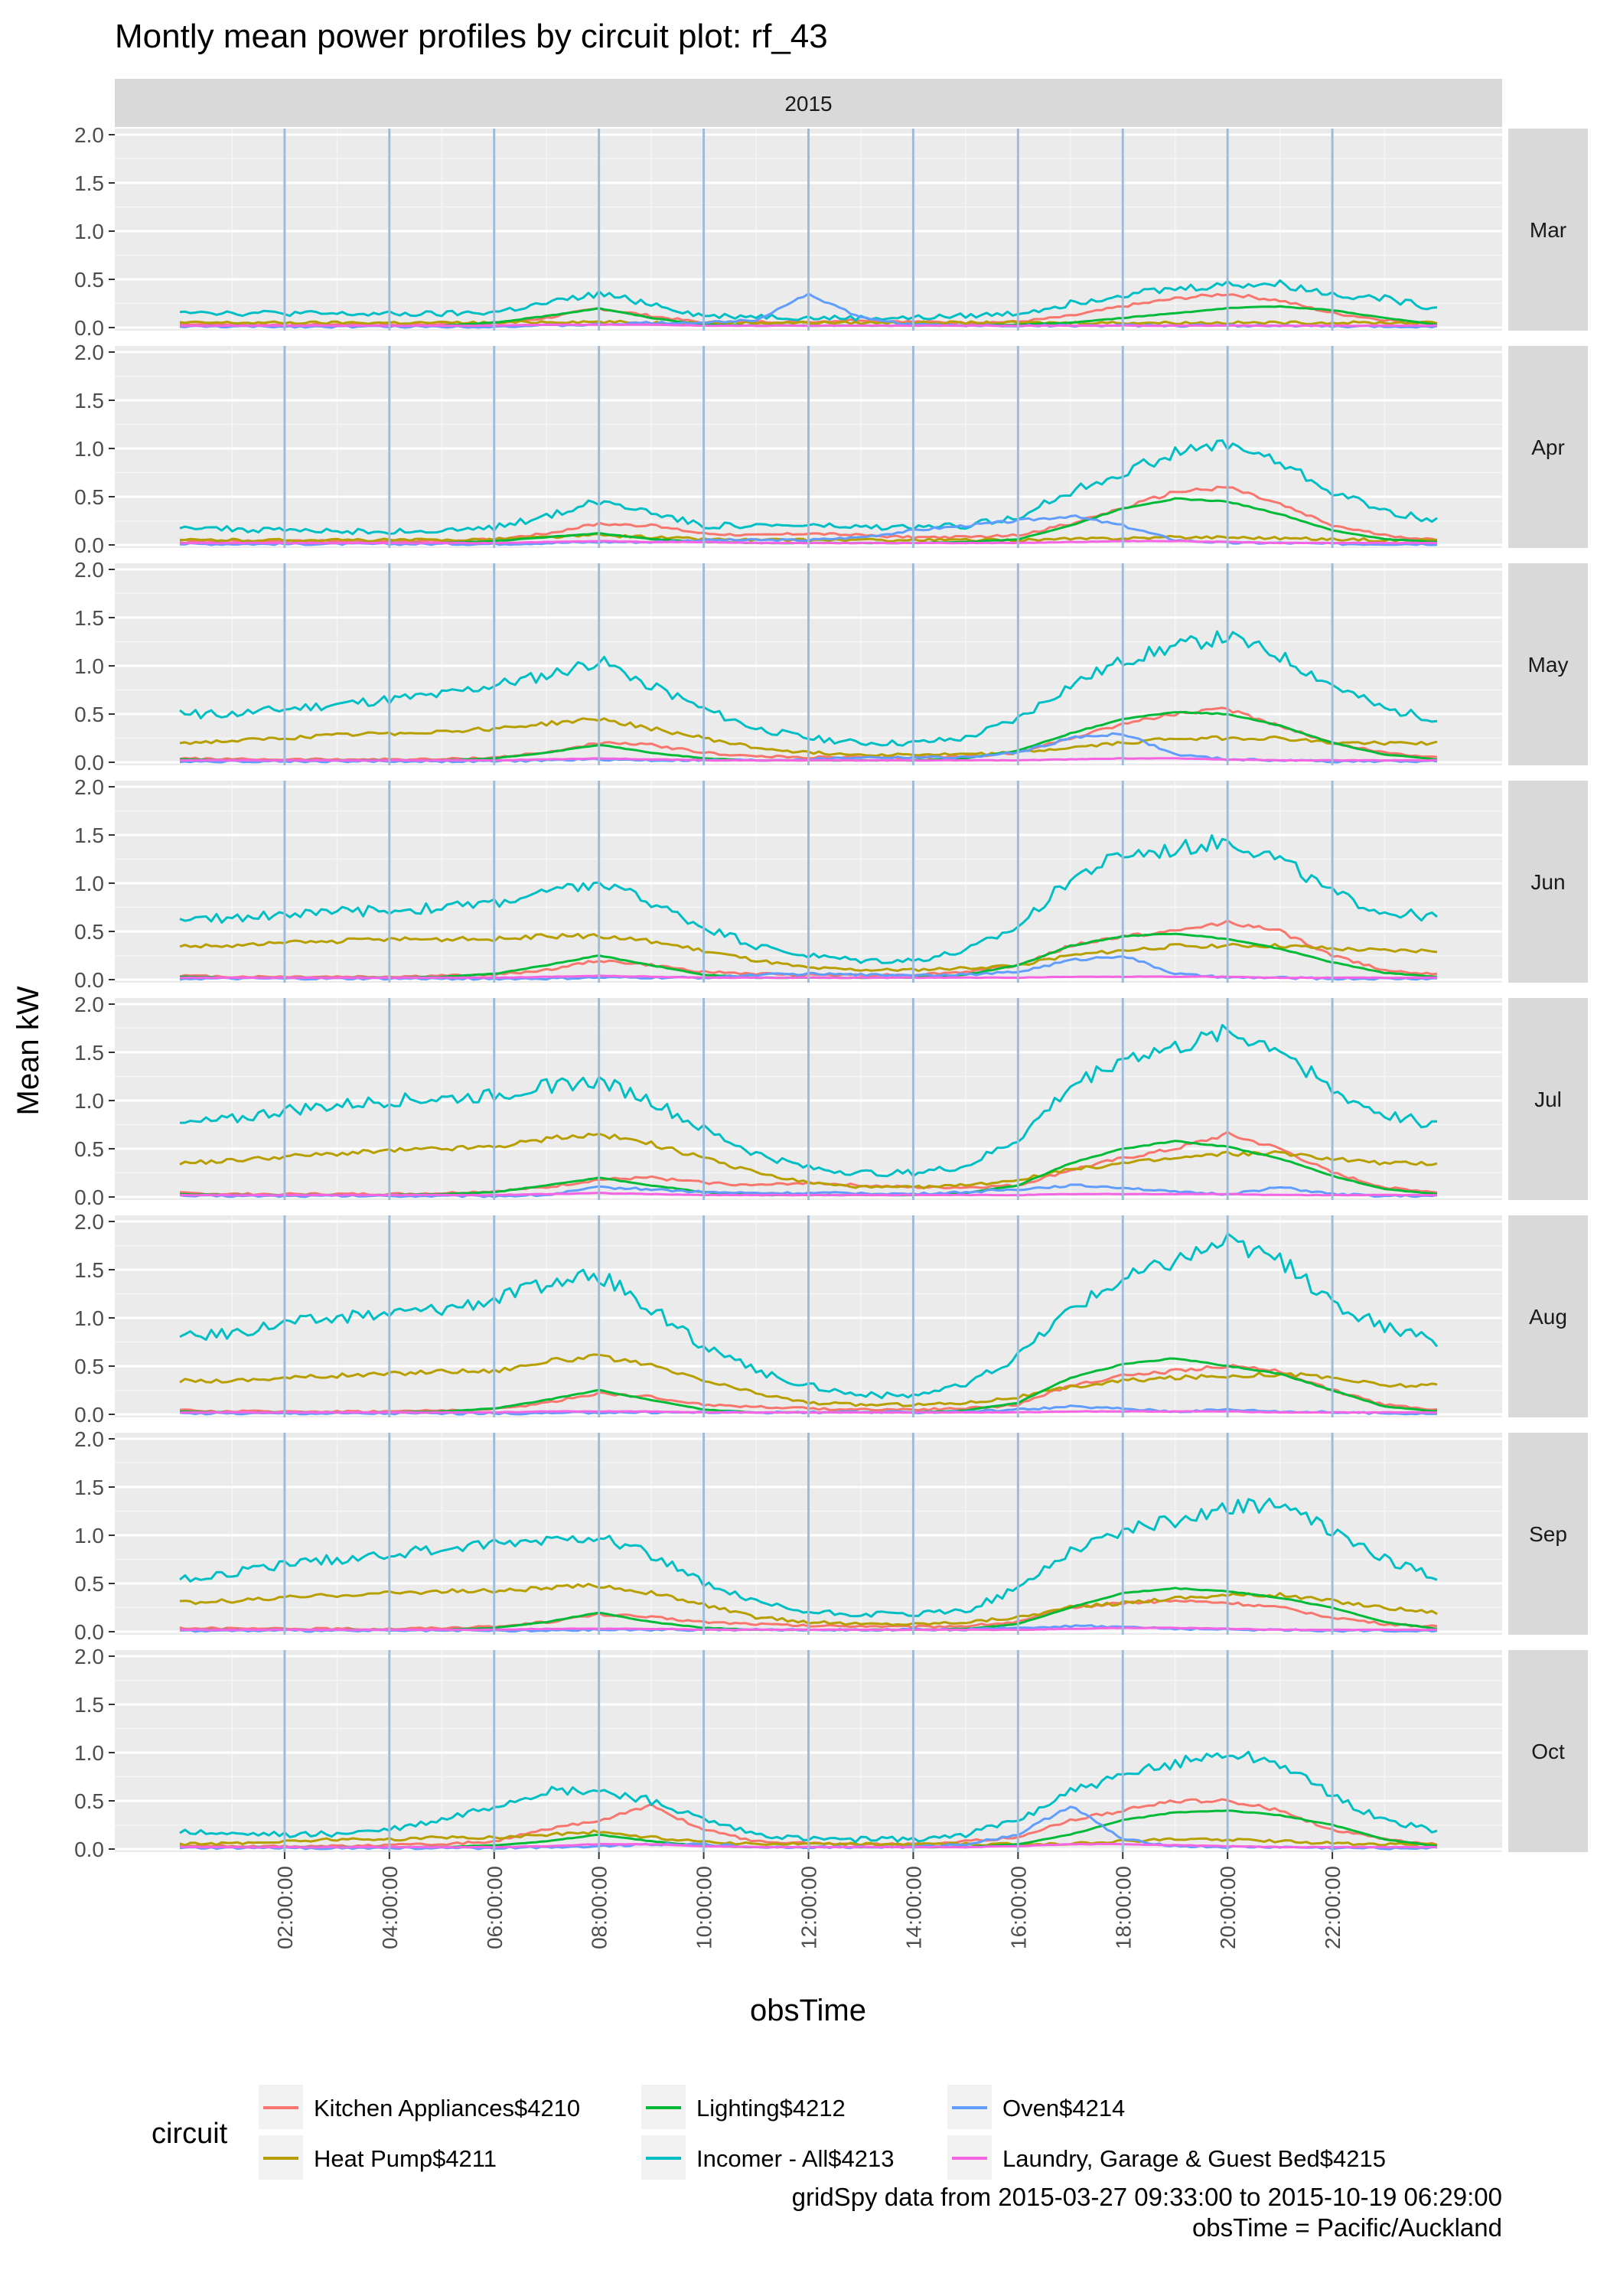 The width and height of the screenshot is (1607, 2296). I want to click on facet-panel-jul: 0.0 0.5 1.0 1.5 2.0 Jul, so click(831, 1101).